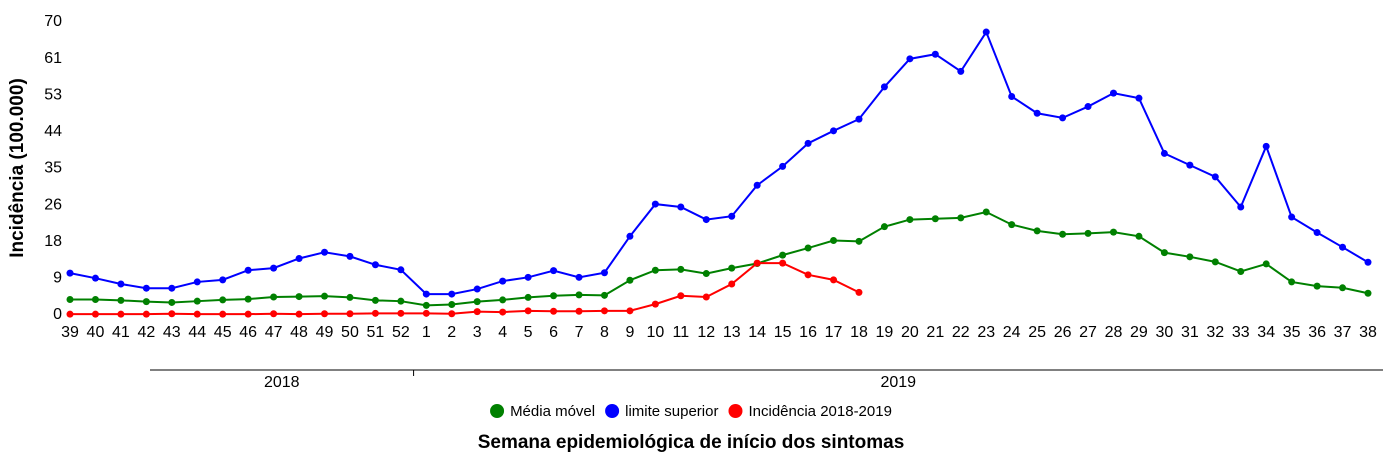  I want to click on legend-label: Incidência 2018-2019, so click(819, 411).